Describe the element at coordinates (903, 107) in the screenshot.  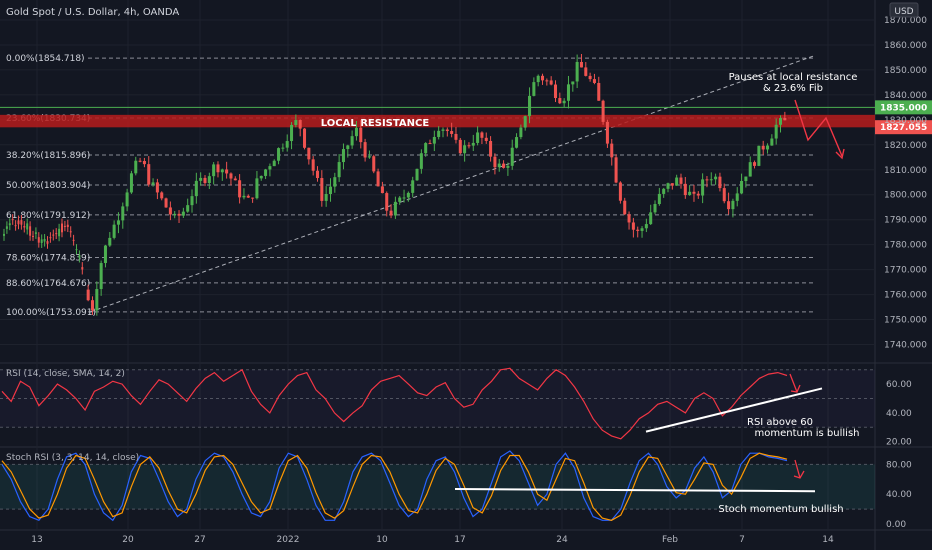
I see `resistance-price-tag` at that location.